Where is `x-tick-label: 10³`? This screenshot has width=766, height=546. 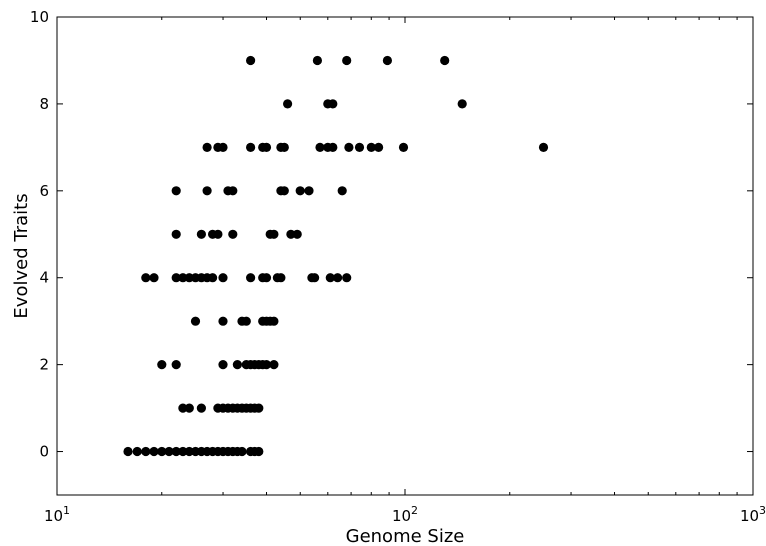
x-tick-label: 10³ is located at coordinates (753, 514).